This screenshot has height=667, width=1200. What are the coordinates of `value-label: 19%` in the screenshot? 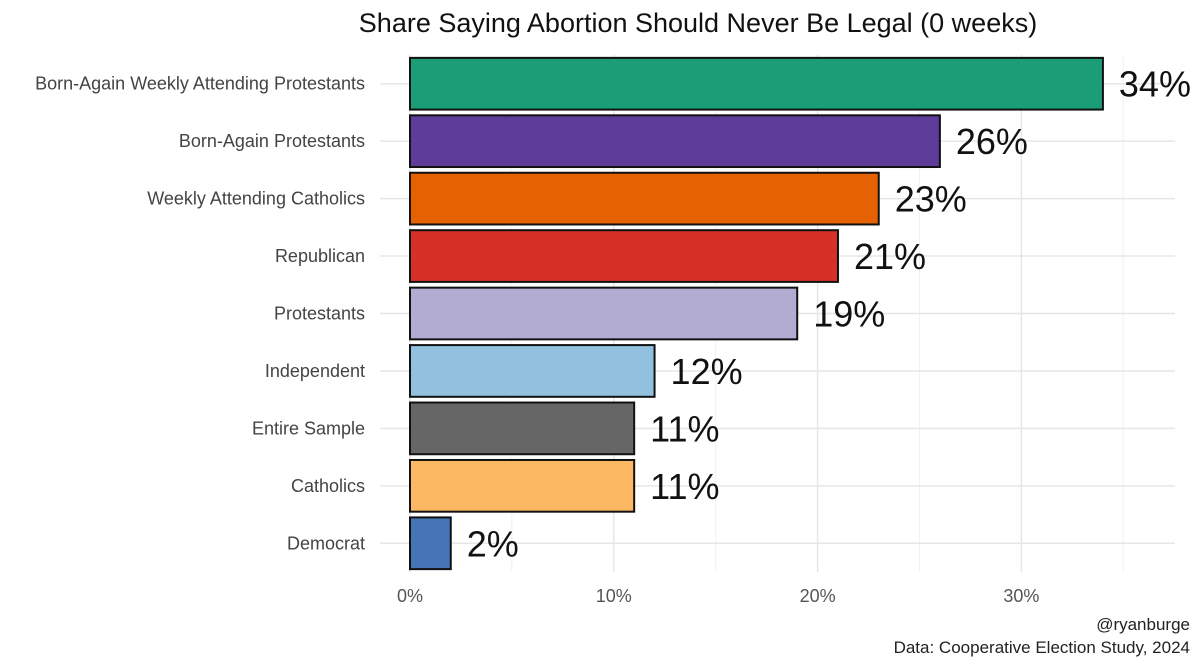 It's located at (849, 314).